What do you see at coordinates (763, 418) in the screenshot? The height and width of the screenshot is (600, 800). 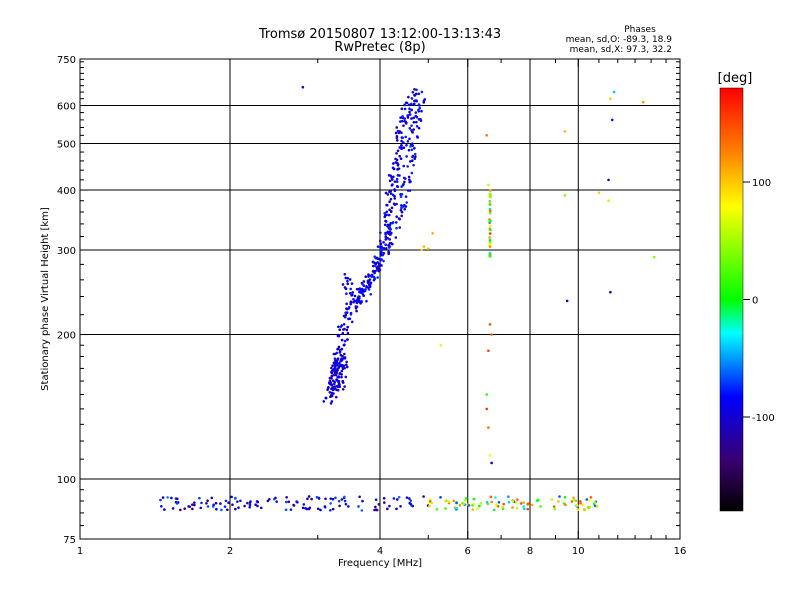 I see `colorbar-tick-label: -100` at bounding box center [763, 418].